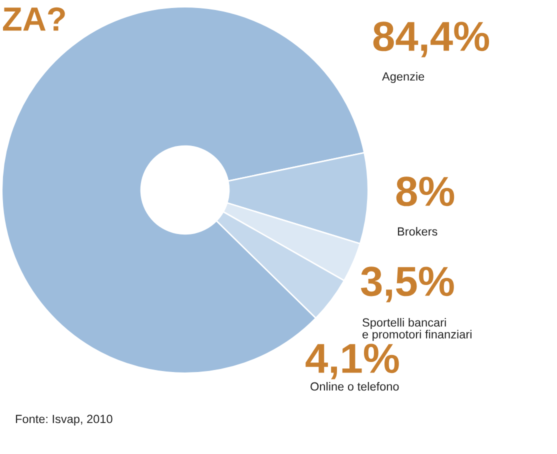  Describe the element at coordinates (352, 362) in the screenshot. I see `data-label: 4,1%` at that location.